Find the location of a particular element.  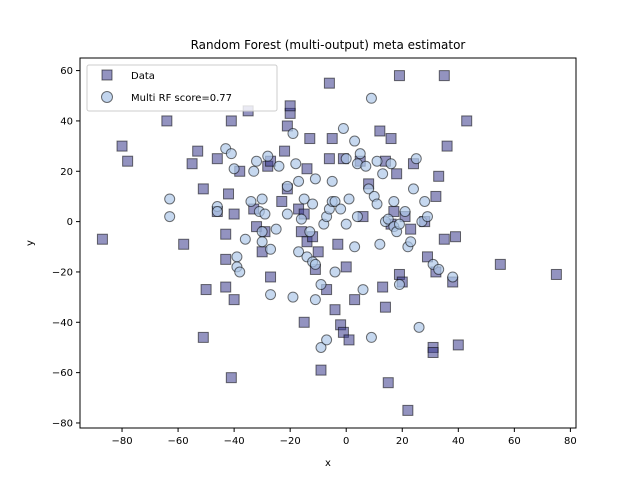

legend: Data Multi RF score=0.77 is located at coordinates (182, 88).